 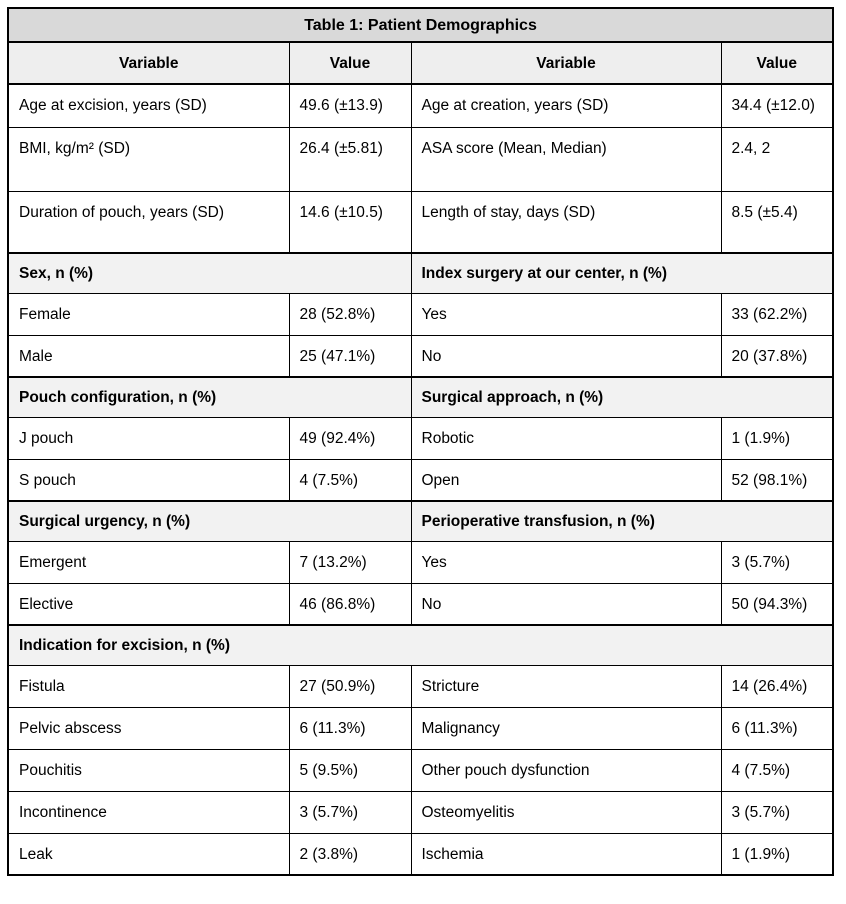 What do you see at coordinates (148, 728) in the screenshot?
I see `variable-cell: Pelvic abscess` at bounding box center [148, 728].